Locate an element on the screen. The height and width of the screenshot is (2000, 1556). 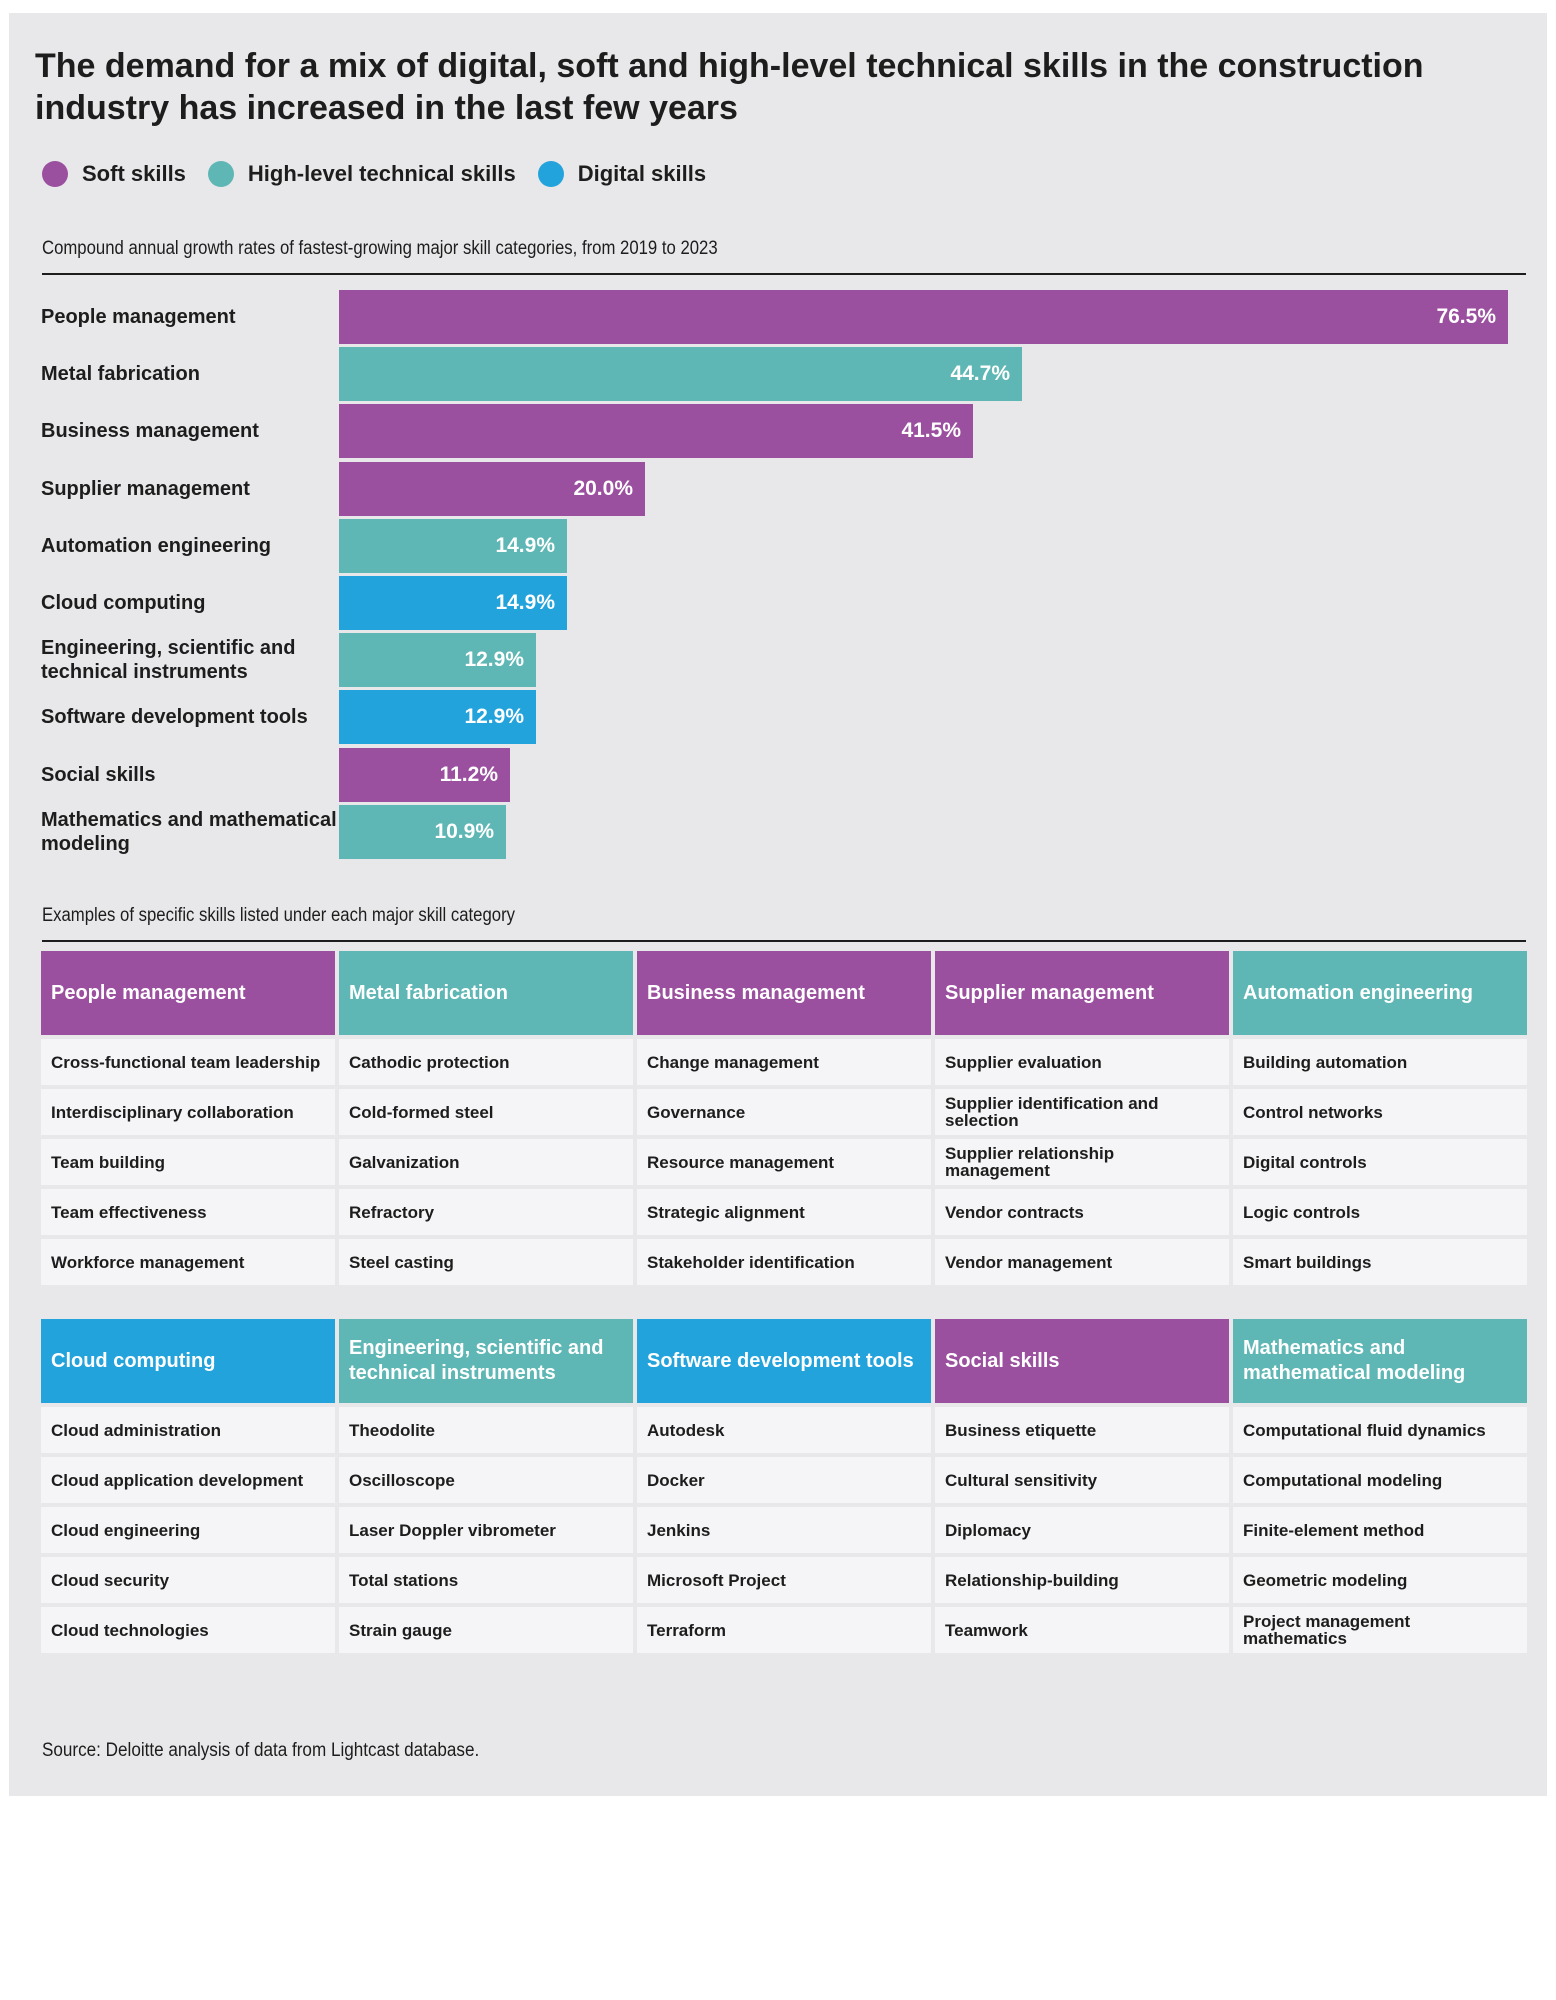
skill-cell: Change management is located at coordinates (784, 1062).